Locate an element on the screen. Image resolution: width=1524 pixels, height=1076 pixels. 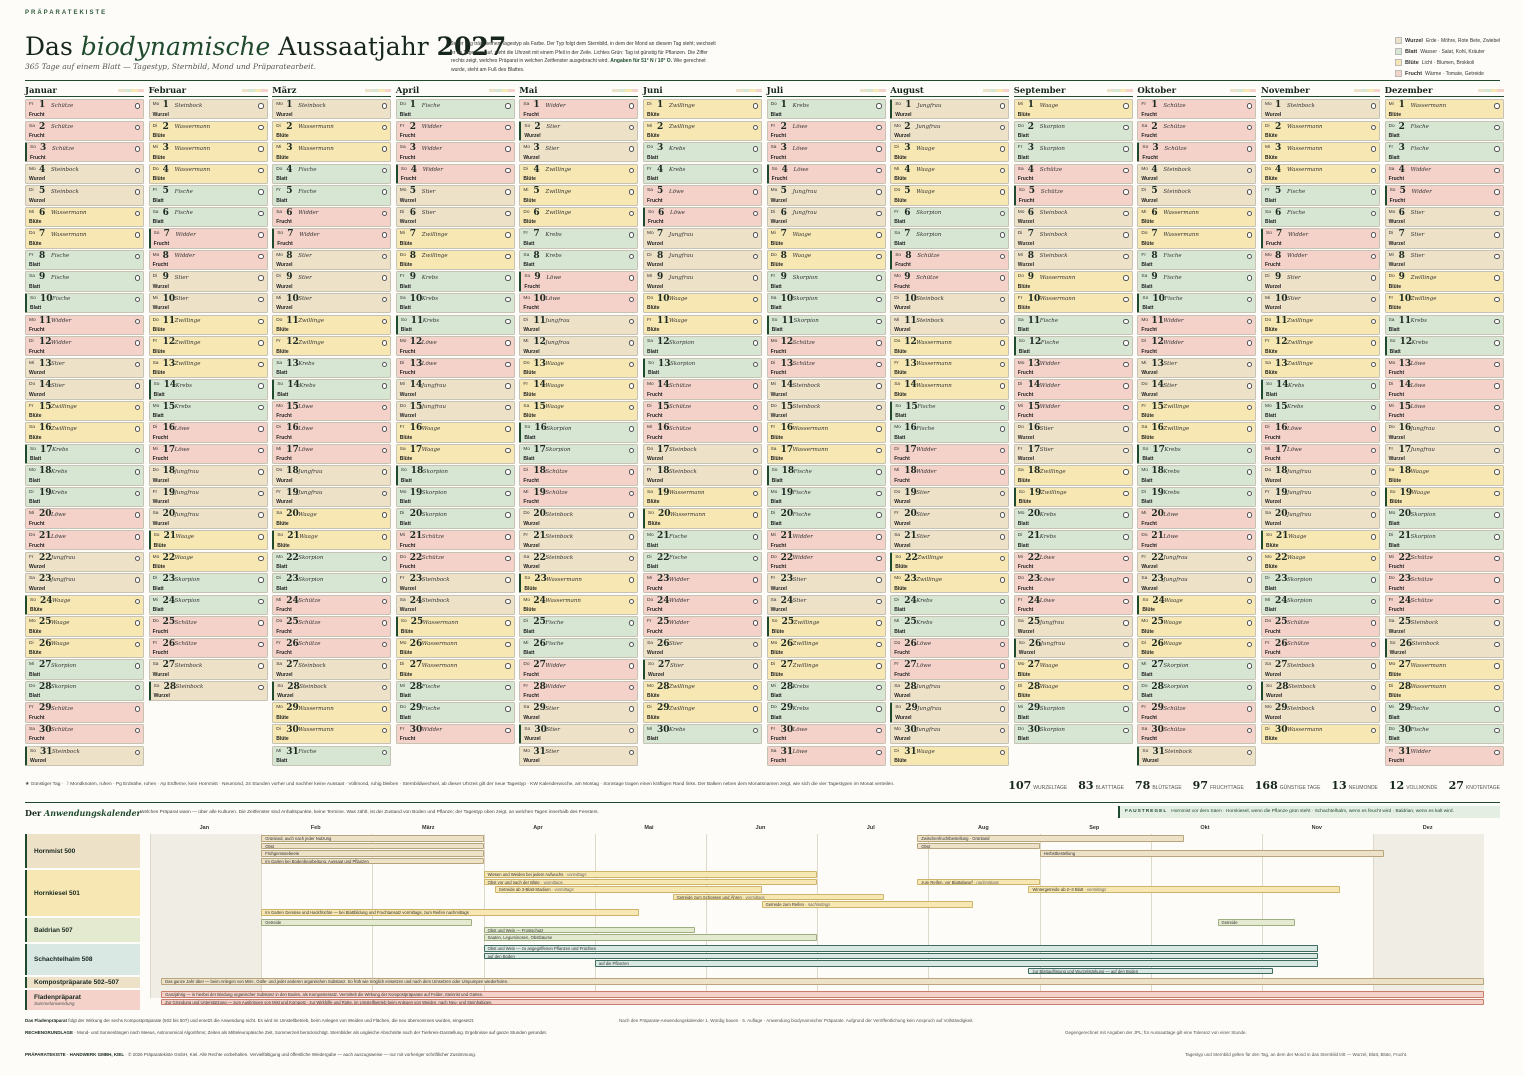
day-cell: Mi 14 Steinbock Wurzel is located at coordinates (826, 389).